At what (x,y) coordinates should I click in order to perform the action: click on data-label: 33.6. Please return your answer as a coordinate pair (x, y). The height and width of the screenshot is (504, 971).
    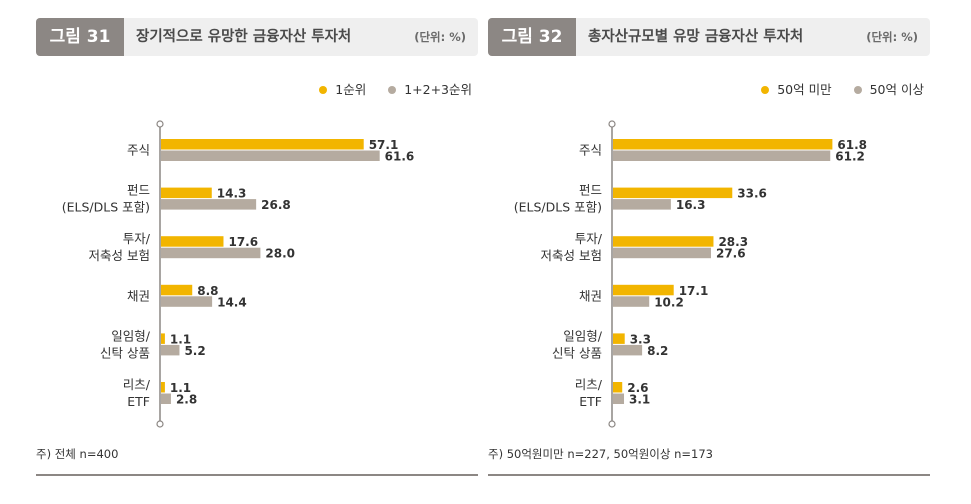
    Looking at the image, I should click on (752, 194).